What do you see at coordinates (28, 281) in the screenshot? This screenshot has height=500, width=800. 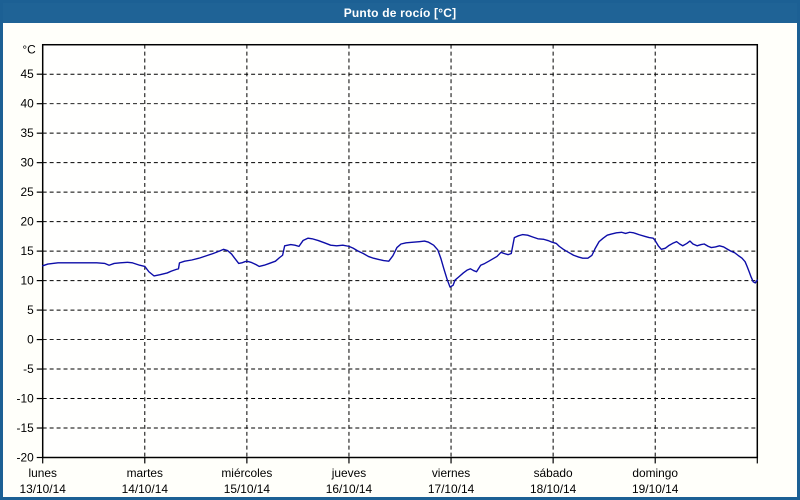 I see `y-tick-label: 10` at bounding box center [28, 281].